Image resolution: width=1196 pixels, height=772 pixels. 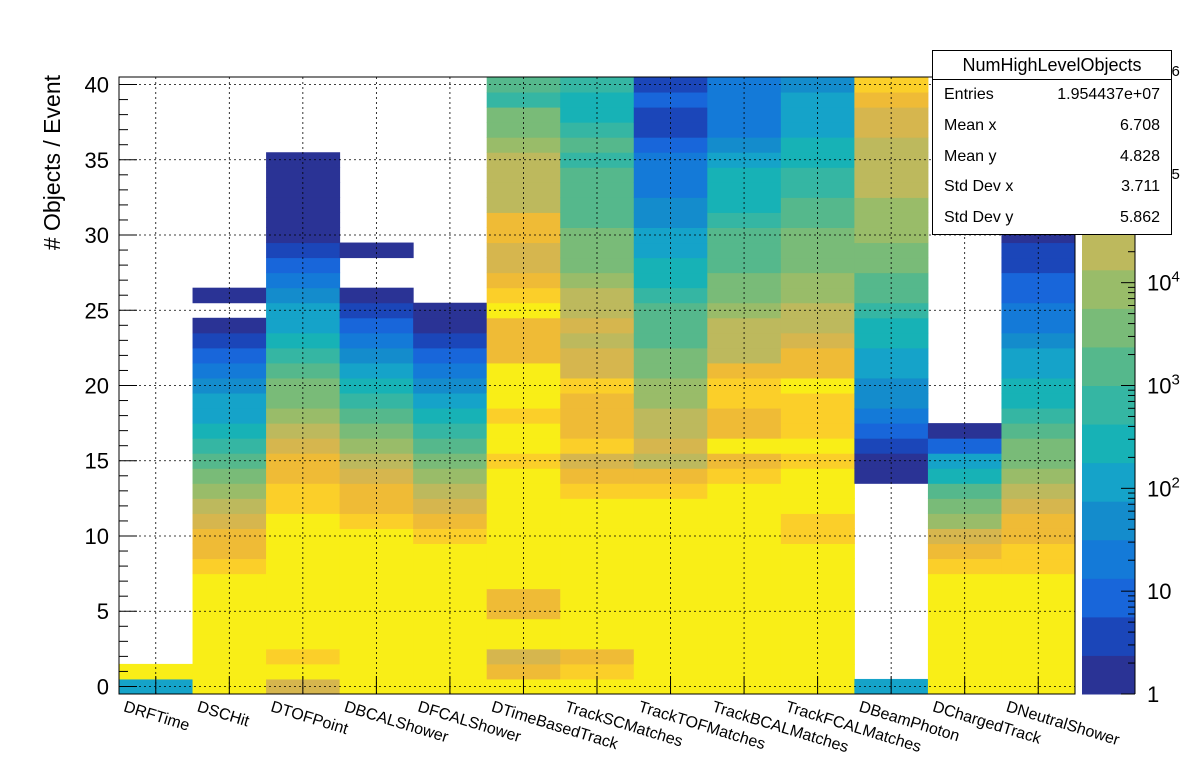 I want to click on stats-value: 6.708, so click(x=1139, y=125).